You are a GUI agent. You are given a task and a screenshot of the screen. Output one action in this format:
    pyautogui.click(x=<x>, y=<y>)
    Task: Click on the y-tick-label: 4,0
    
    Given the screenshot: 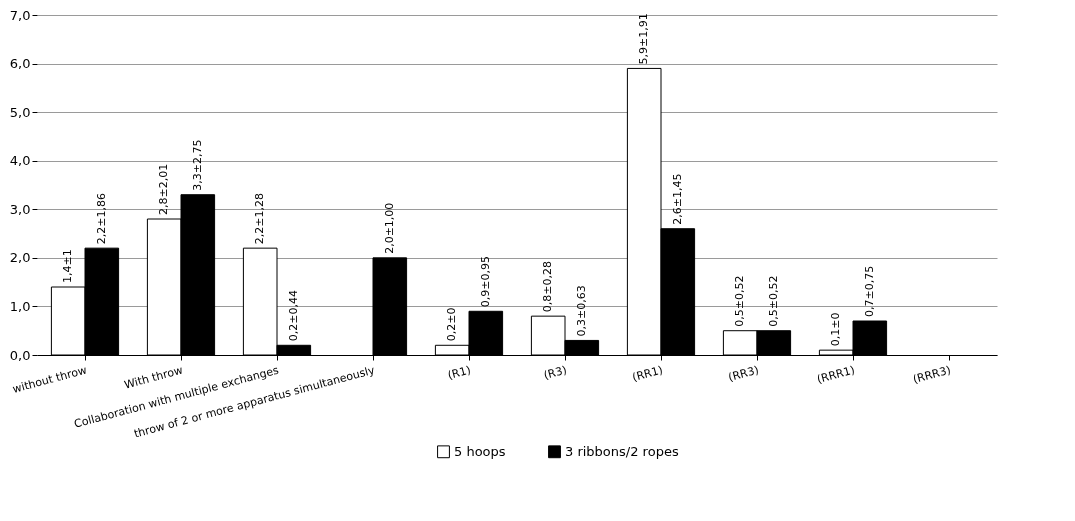 What is the action you would take?
    pyautogui.click(x=20, y=161)
    